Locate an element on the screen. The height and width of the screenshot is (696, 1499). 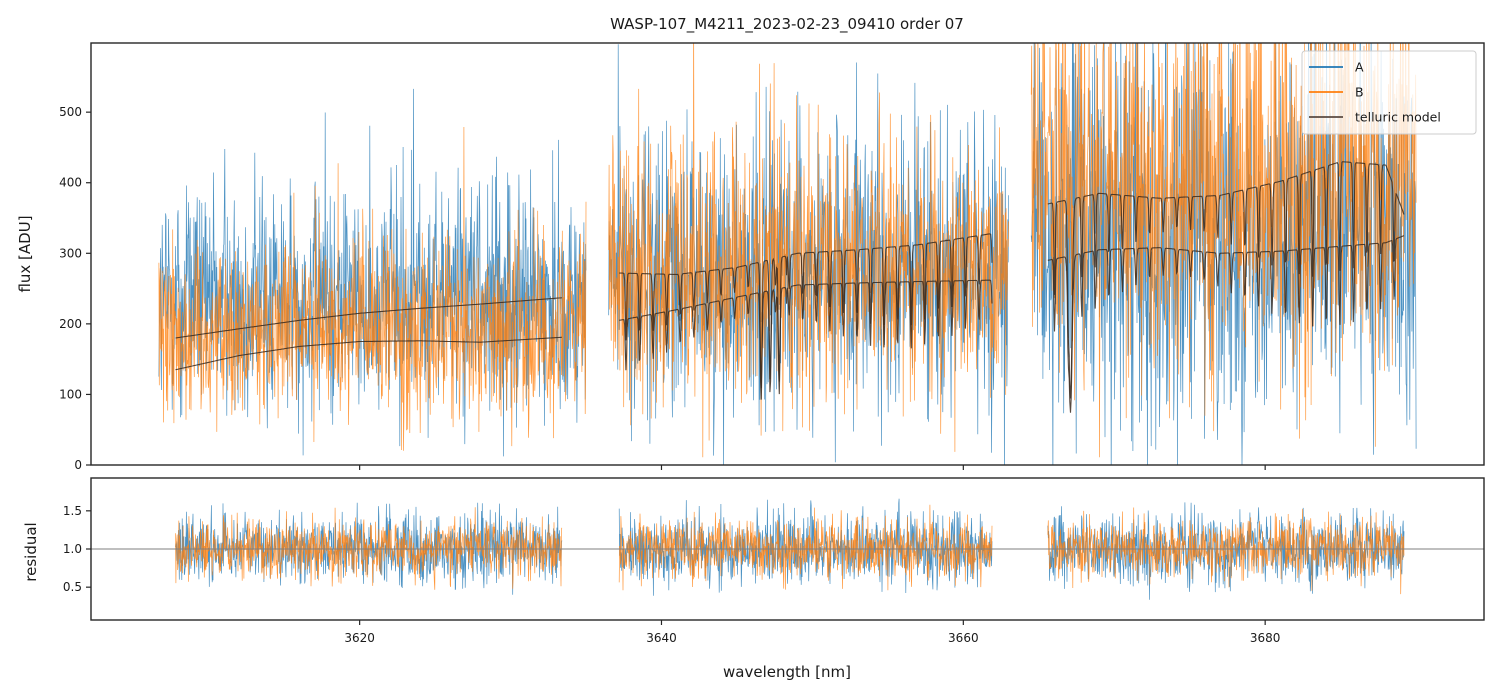
x-tick-label: 3640 is located at coordinates (661, 638).